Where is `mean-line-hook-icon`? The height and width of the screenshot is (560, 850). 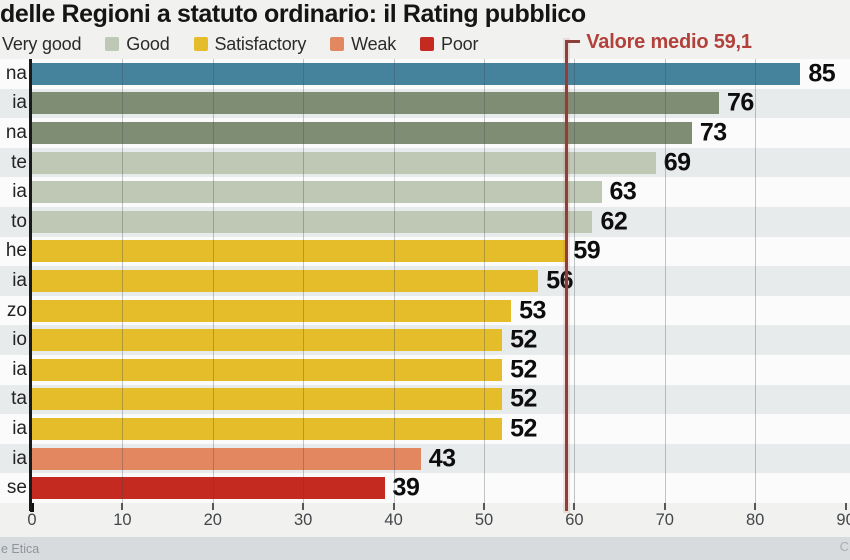
mean-line-hook-icon is located at coordinates (573, 41).